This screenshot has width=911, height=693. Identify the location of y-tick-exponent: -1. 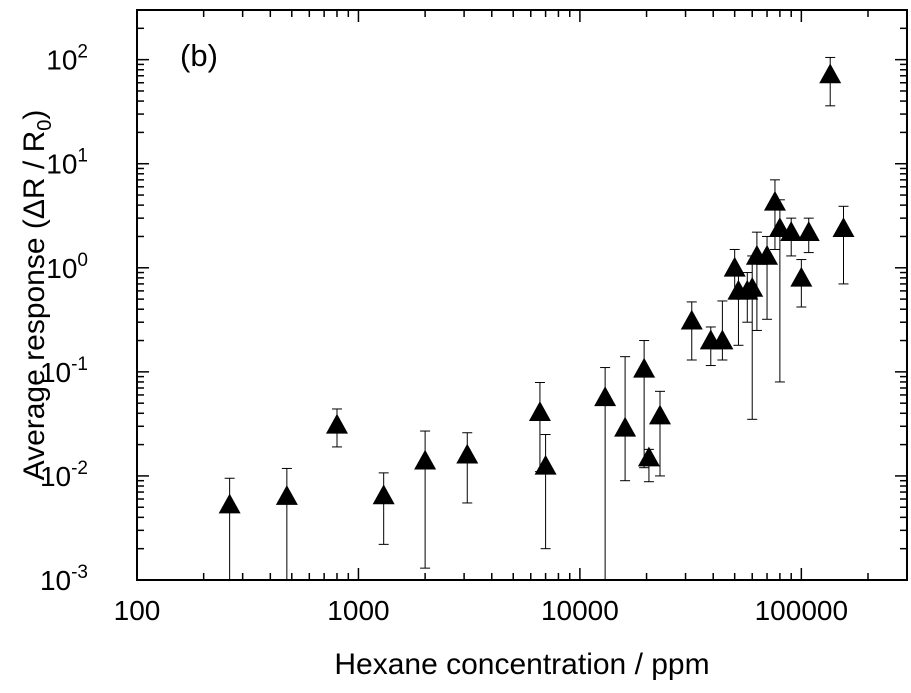
(79, 364).